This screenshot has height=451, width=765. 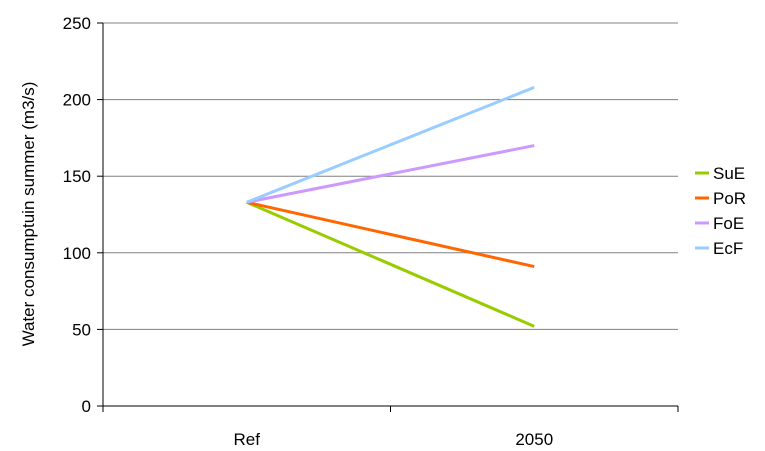 I want to click on series-line-sue, so click(x=390, y=264).